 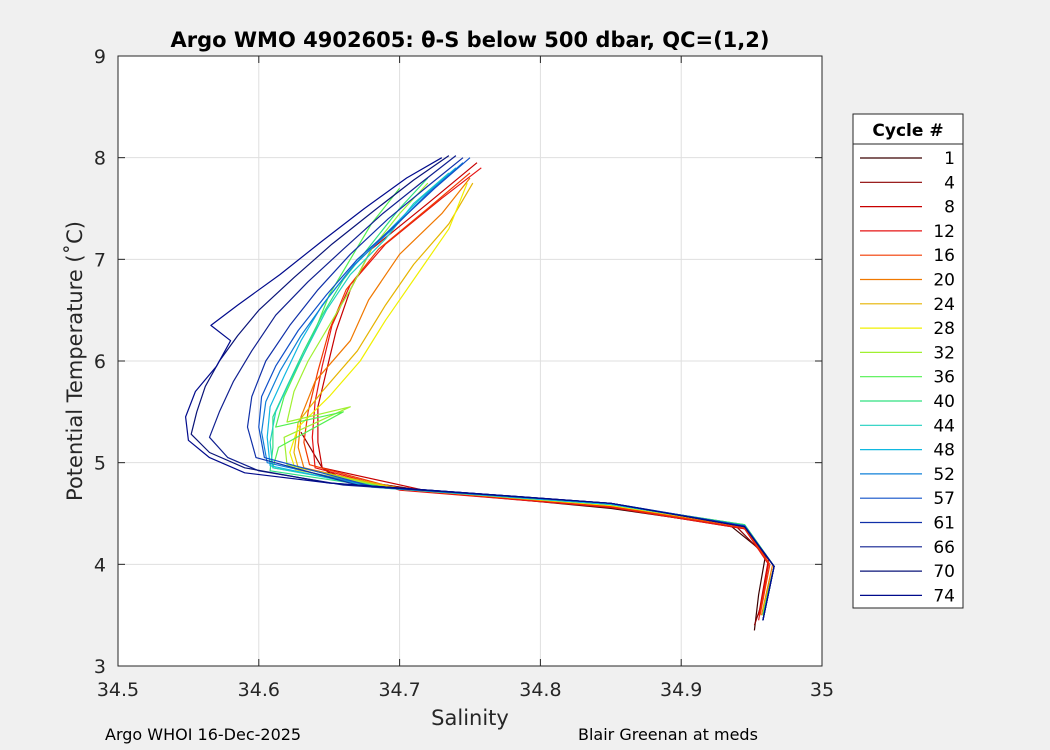 What do you see at coordinates (944, 402) in the screenshot?
I see `legend-label: 40` at bounding box center [944, 402].